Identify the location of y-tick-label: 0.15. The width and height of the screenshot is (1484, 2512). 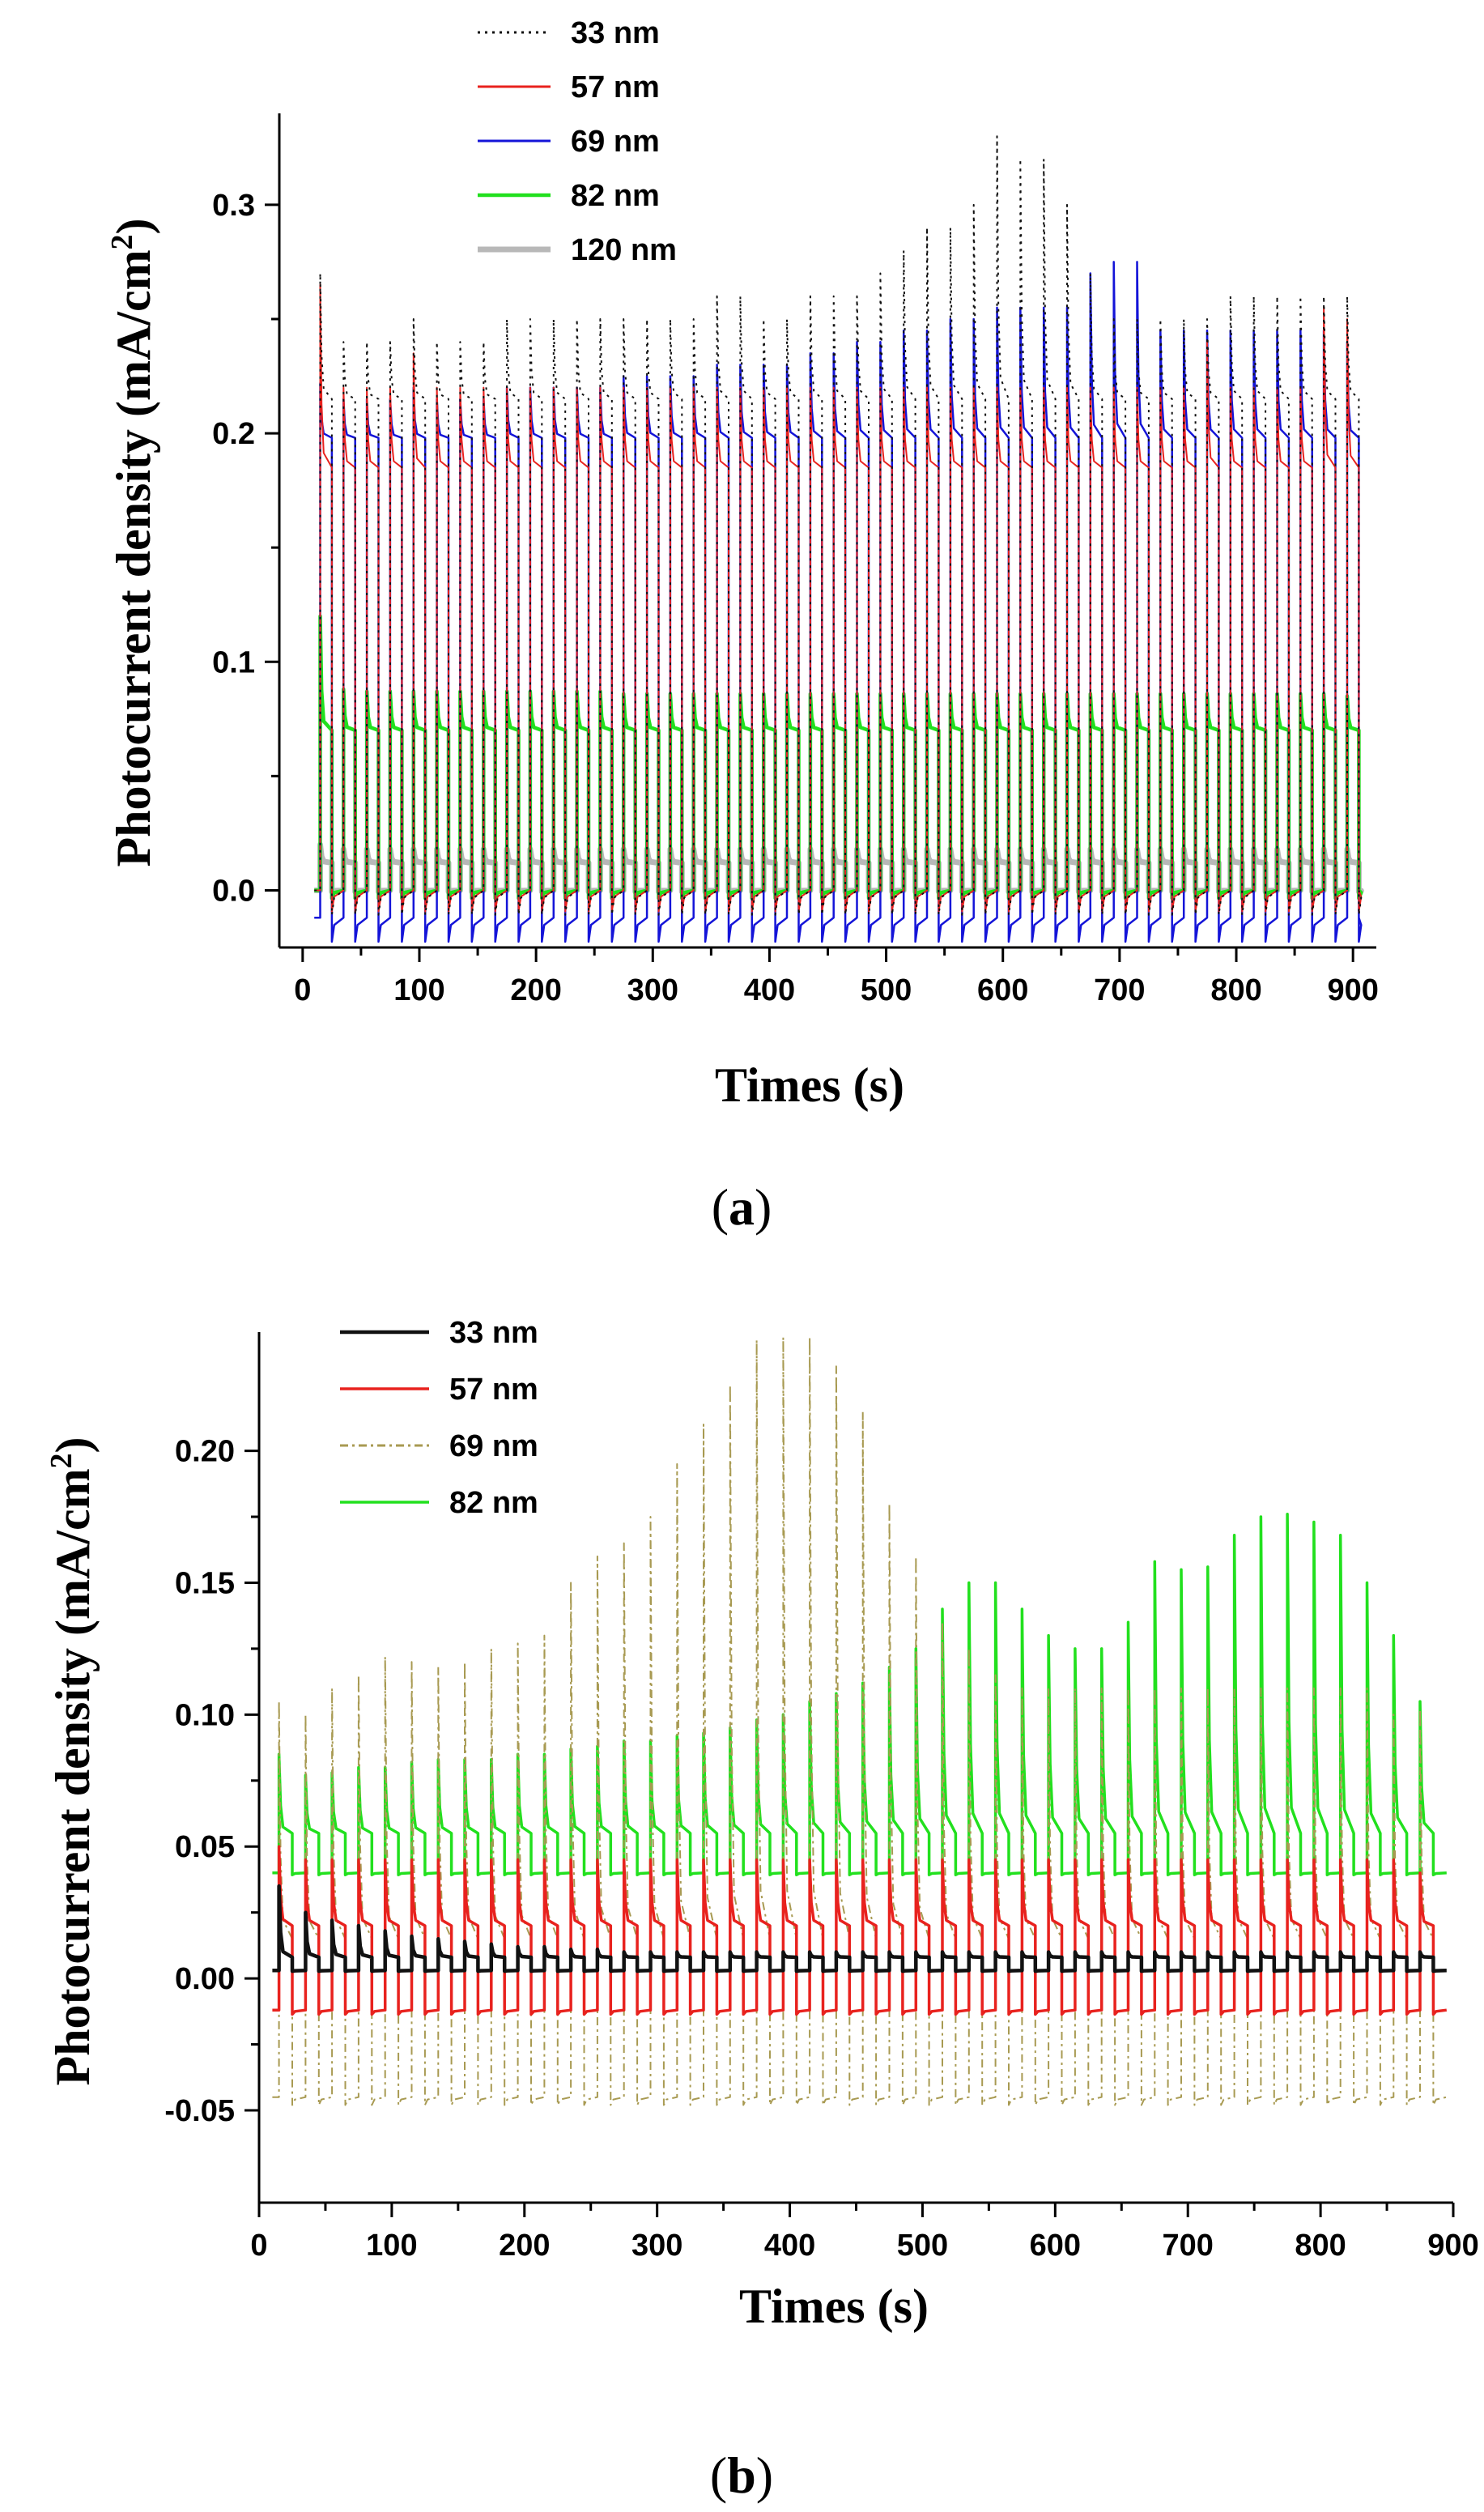
(205, 1583).